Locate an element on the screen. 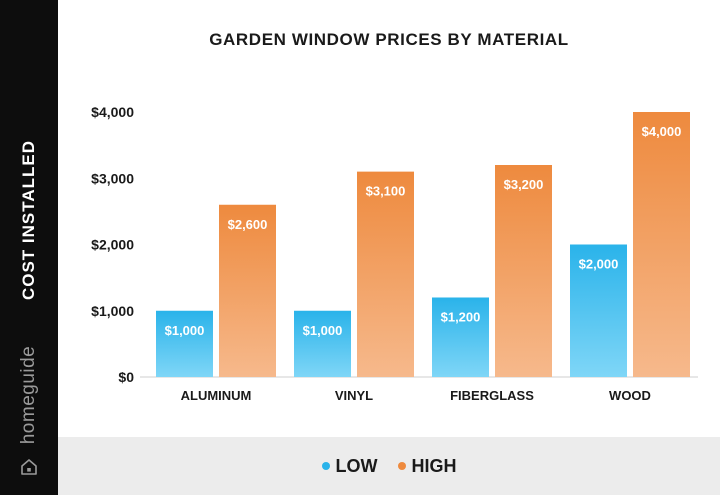 The width and height of the screenshot is (720, 495). x-tick-label: FIBERGLASS is located at coordinates (492, 395).